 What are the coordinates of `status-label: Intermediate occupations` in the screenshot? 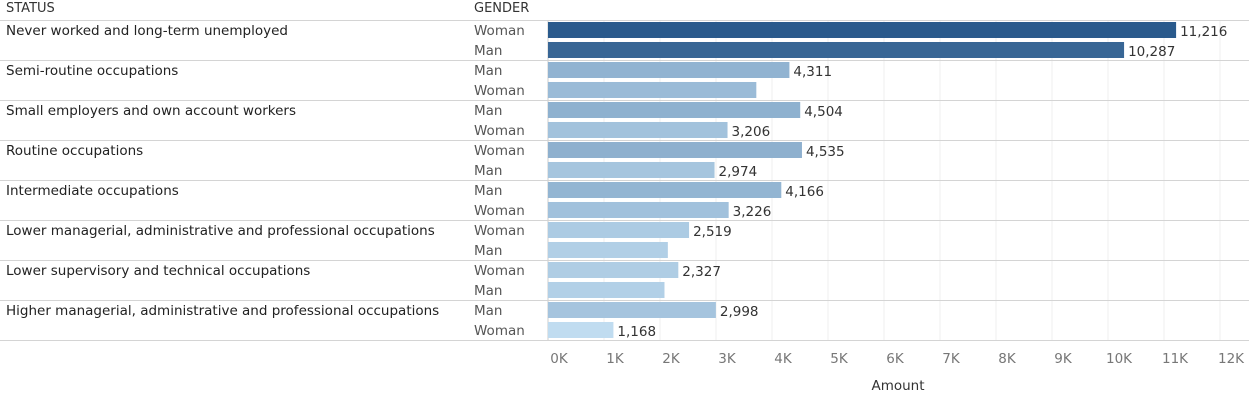 It's located at (92, 191).